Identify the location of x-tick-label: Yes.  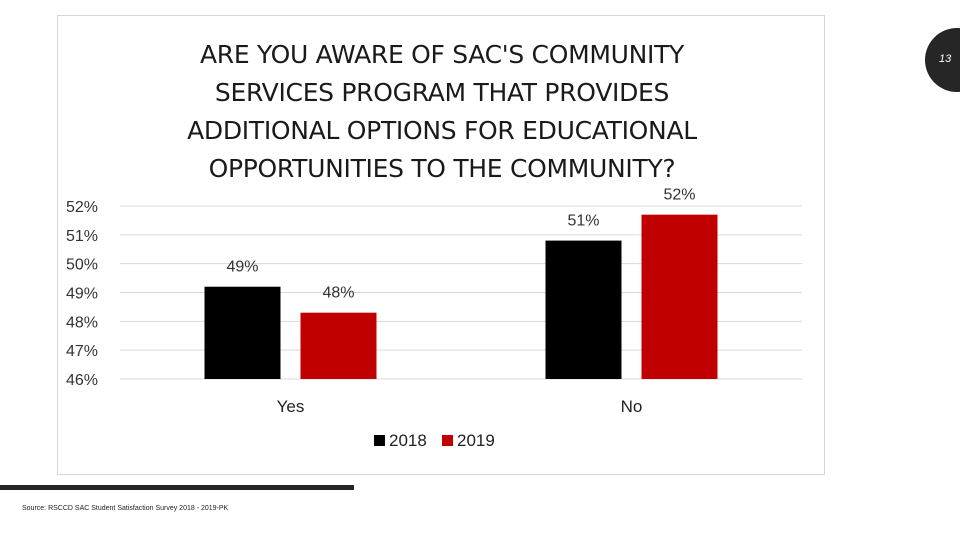
(291, 406).